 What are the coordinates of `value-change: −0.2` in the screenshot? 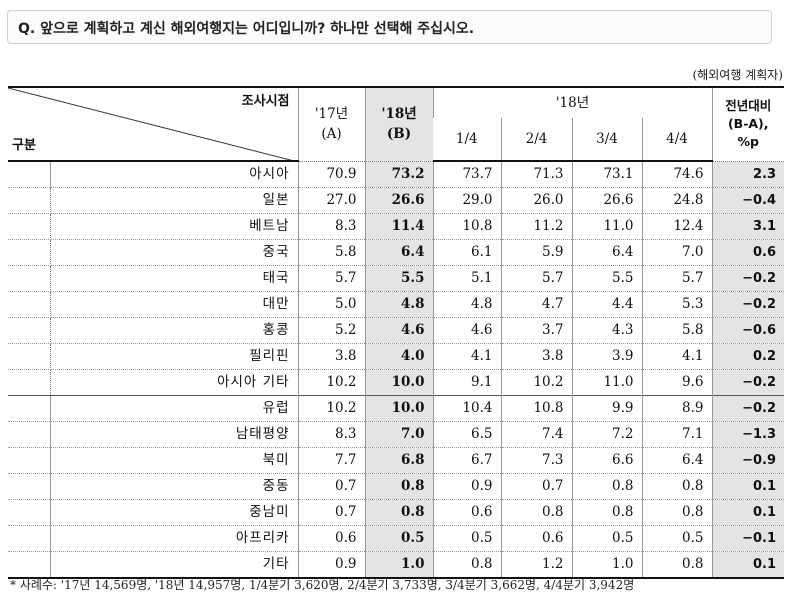 It's located at (747, 408).